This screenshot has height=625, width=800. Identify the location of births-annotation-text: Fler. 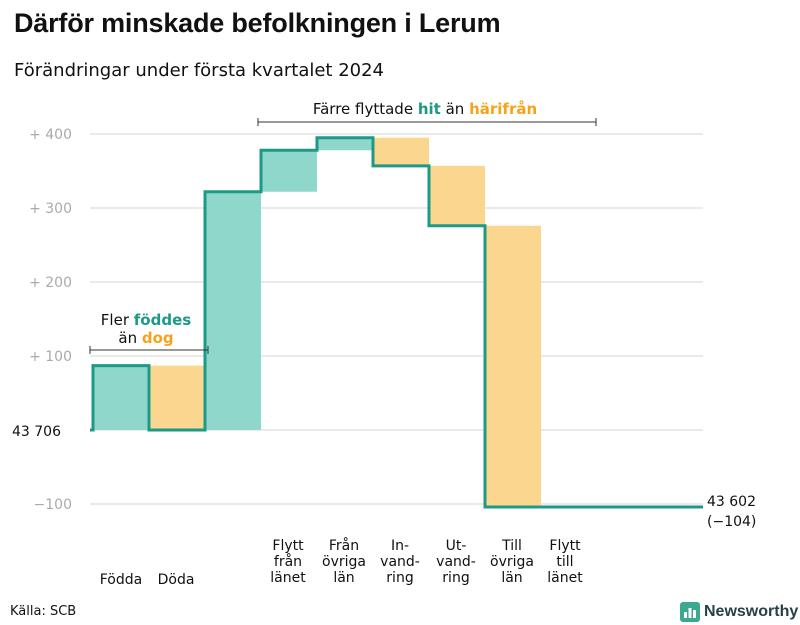
(117, 320).